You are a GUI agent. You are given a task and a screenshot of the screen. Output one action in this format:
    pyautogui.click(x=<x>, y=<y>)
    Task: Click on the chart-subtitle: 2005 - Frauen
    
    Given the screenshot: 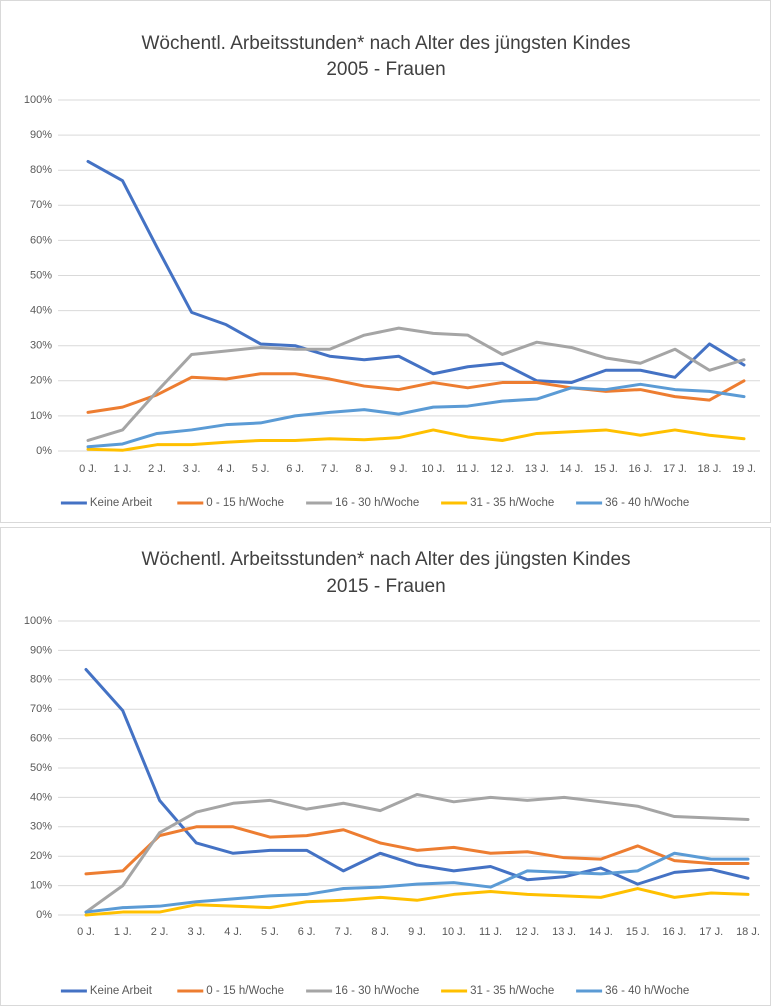 What is the action you would take?
    pyautogui.click(x=385, y=69)
    